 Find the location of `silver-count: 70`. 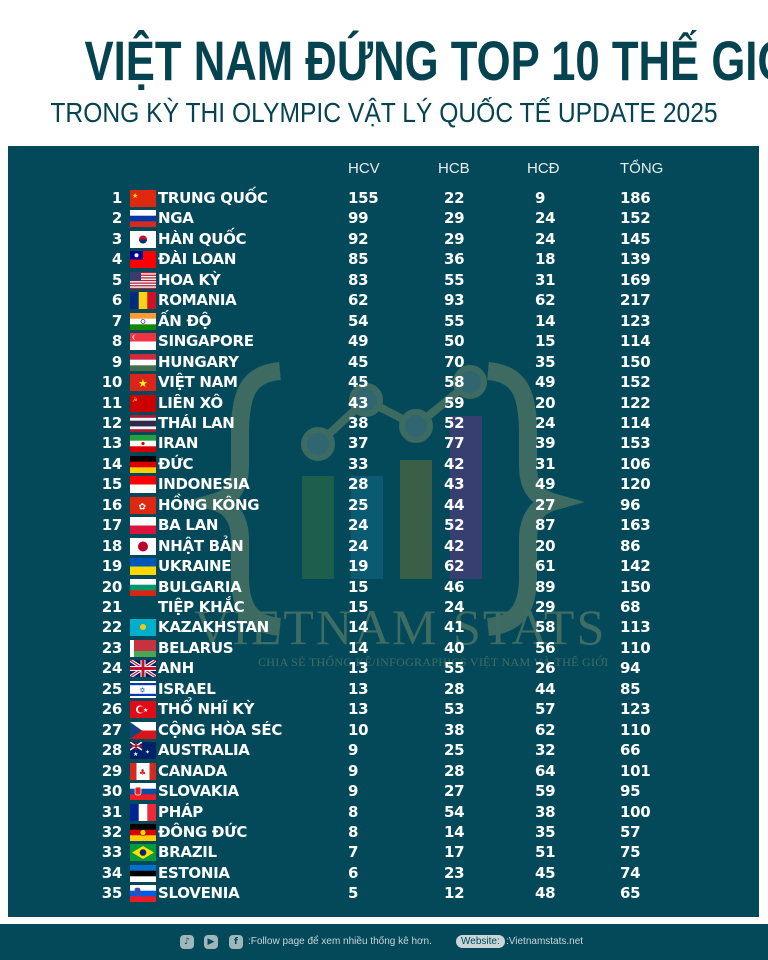

silver-count: 70 is located at coordinates (454, 361).